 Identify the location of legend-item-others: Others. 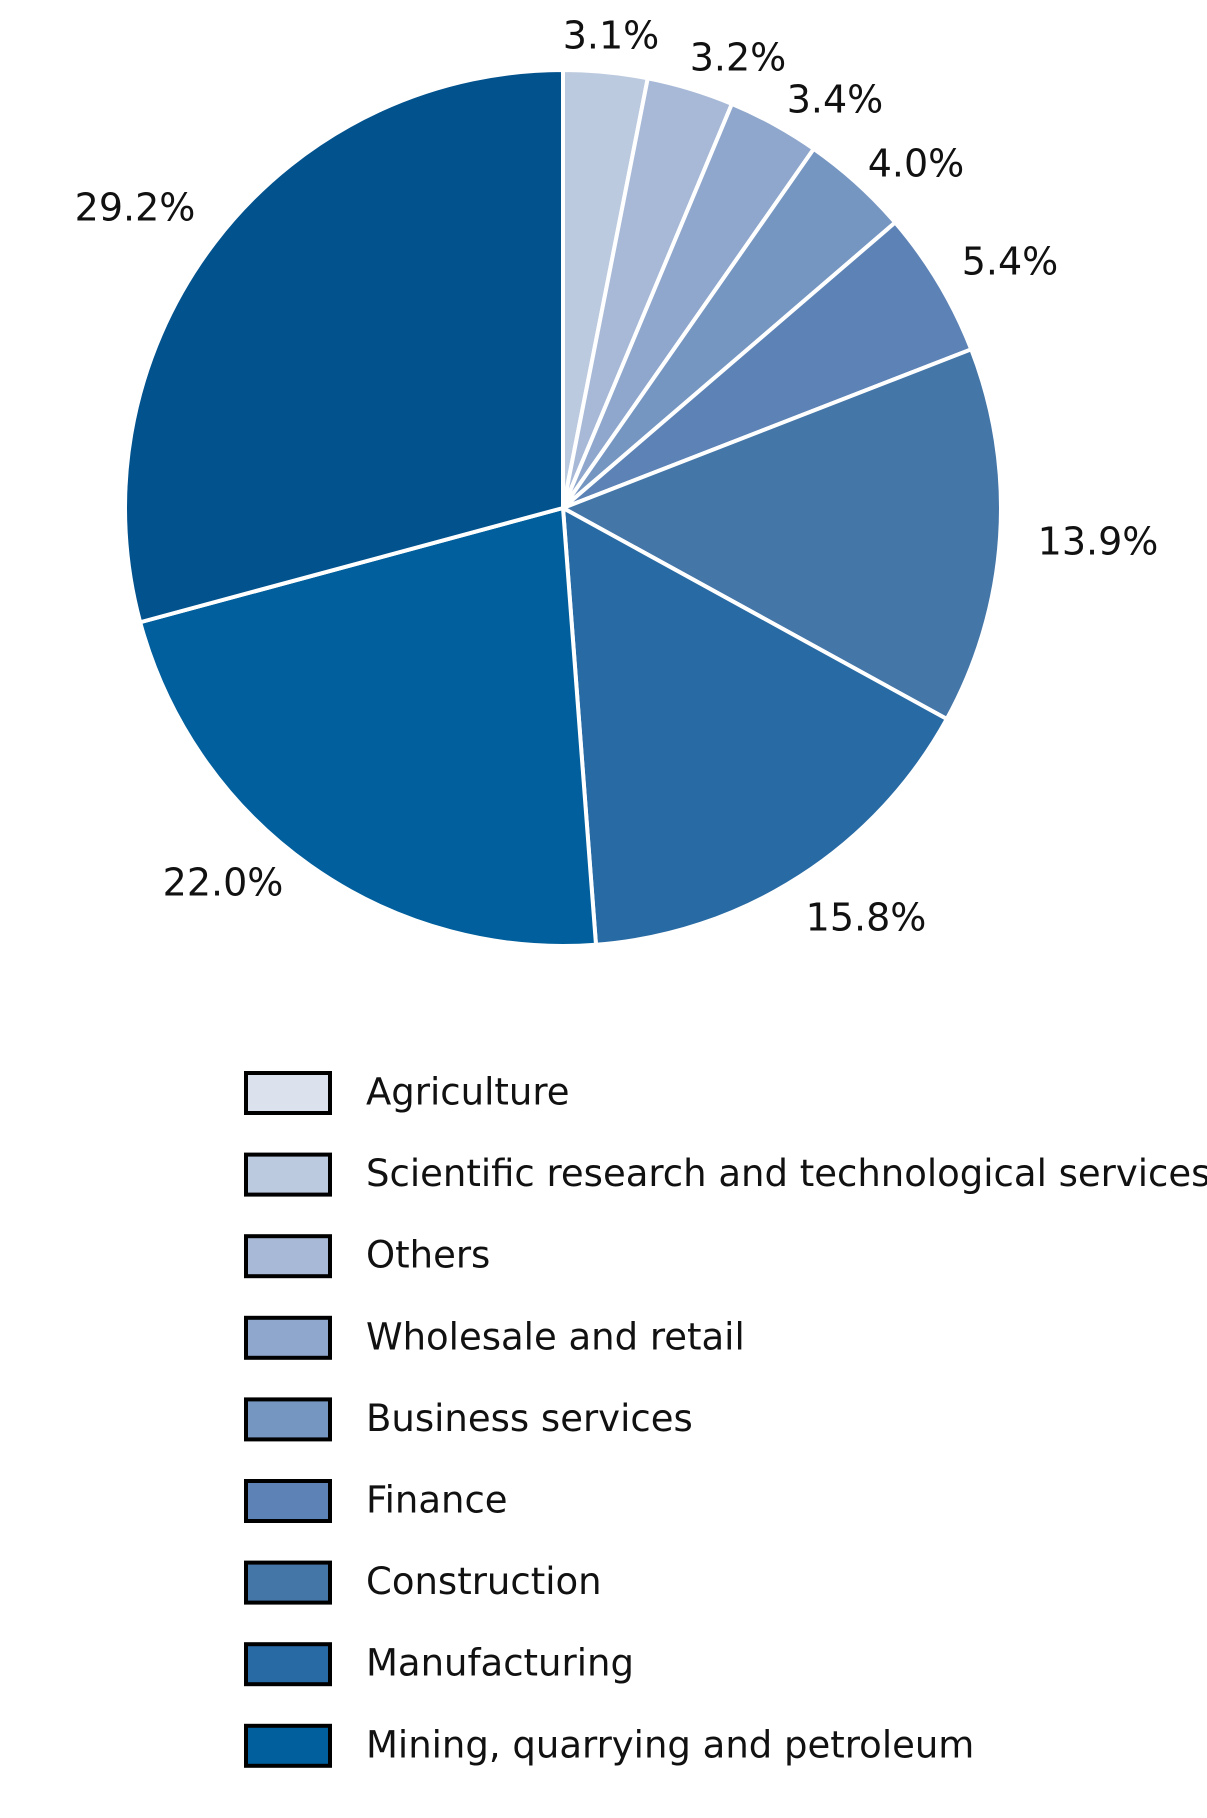
(367, 1256).